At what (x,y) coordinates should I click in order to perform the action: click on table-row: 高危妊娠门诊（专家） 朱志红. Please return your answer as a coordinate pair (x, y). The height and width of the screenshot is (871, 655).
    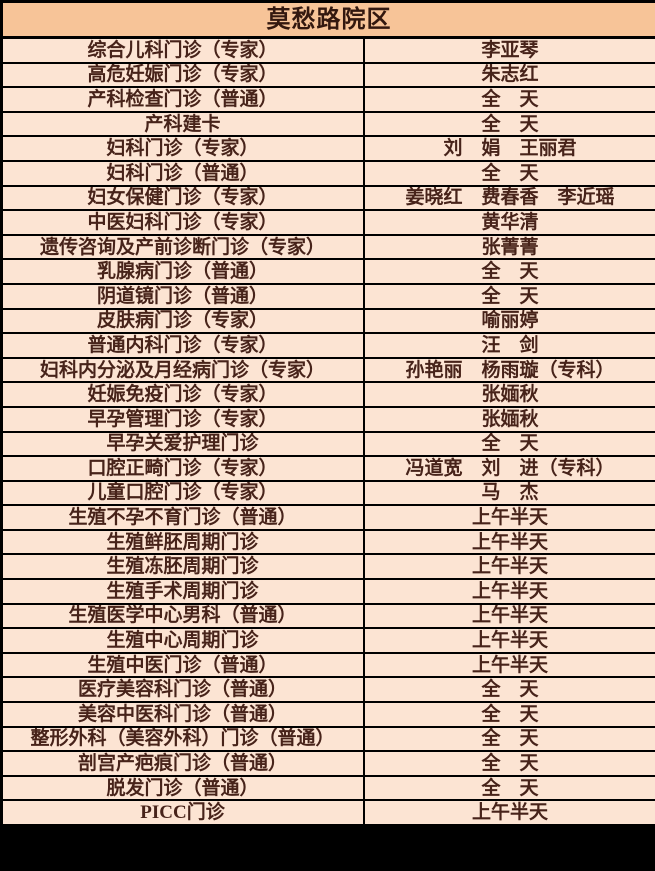
    Looking at the image, I should click on (327, 75).